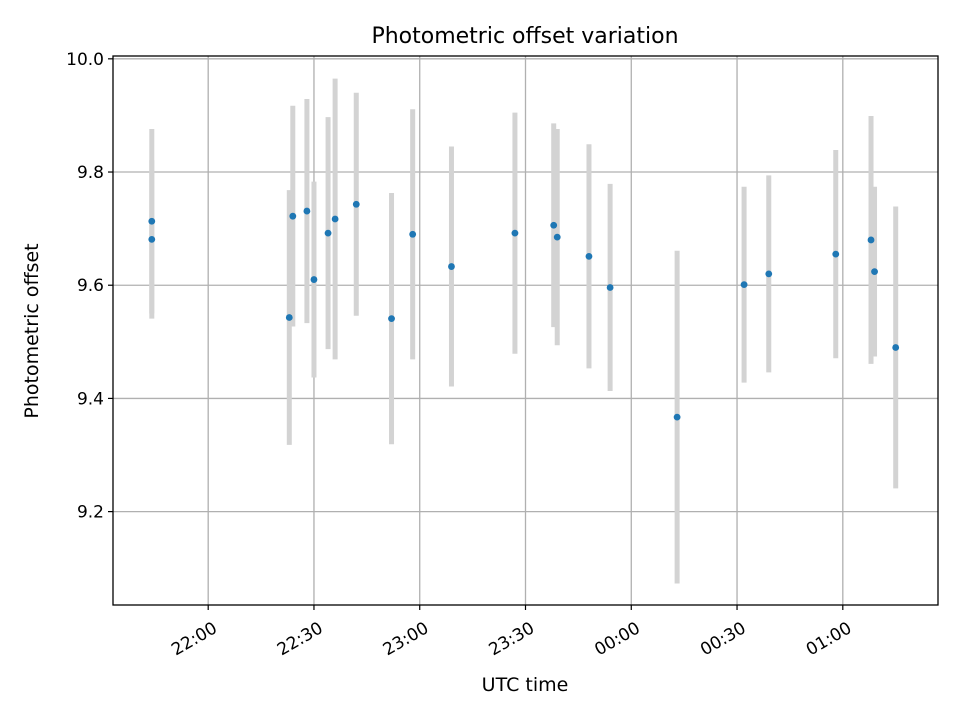 This screenshot has height=720, width=960. What do you see at coordinates (90, 173) in the screenshot?
I see `y-tick-label: 9.8` at bounding box center [90, 173].